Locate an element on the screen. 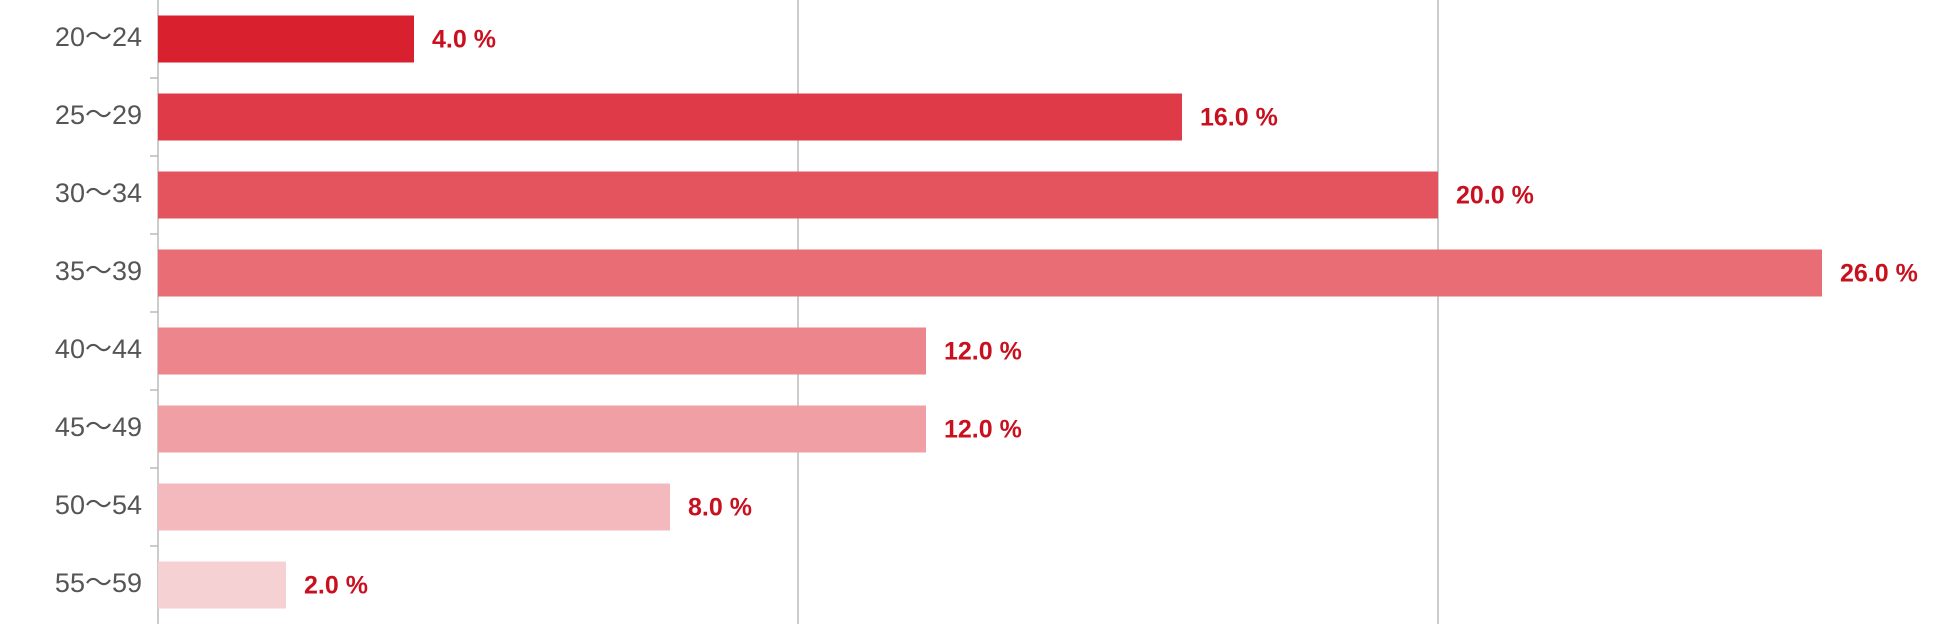 The image size is (1950, 624). value-label: 4.0 % is located at coordinates (464, 40).